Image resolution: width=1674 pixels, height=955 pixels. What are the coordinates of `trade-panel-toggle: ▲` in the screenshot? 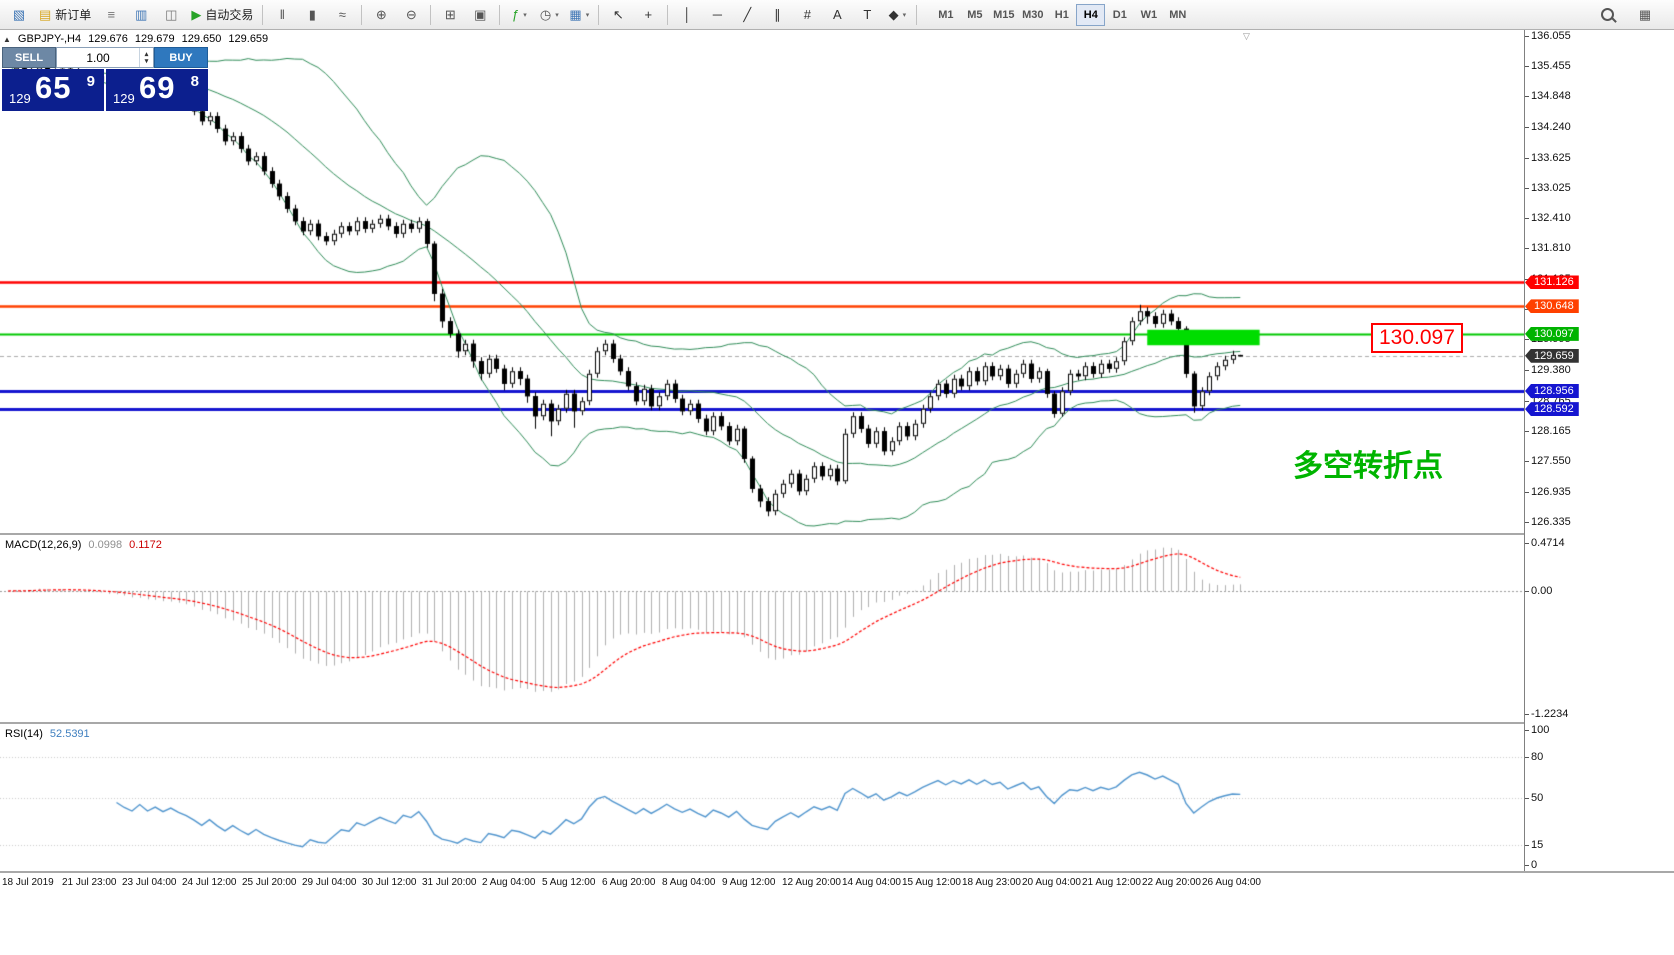 It's located at (7, 39).